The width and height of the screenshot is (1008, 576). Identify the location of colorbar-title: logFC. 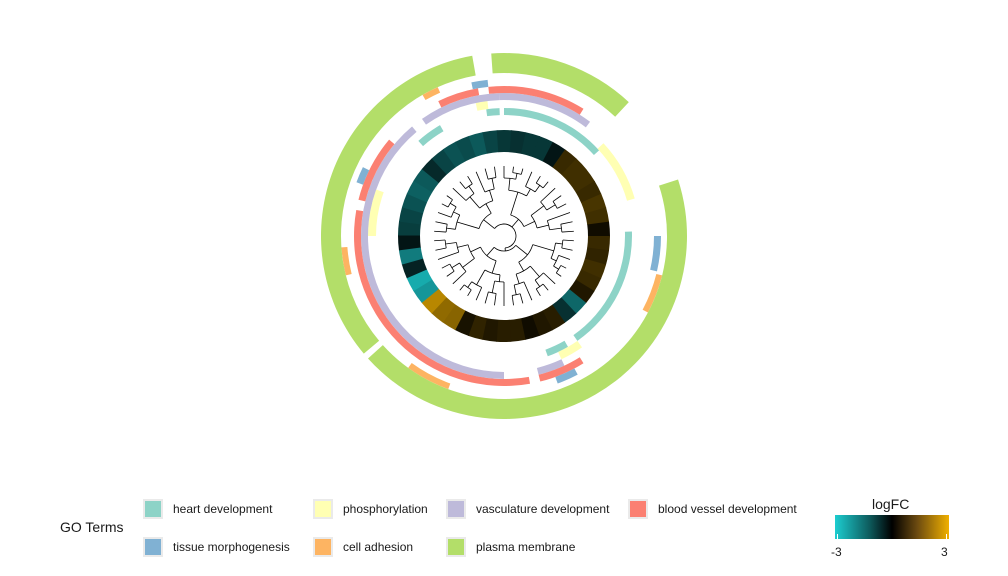
(891, 504).